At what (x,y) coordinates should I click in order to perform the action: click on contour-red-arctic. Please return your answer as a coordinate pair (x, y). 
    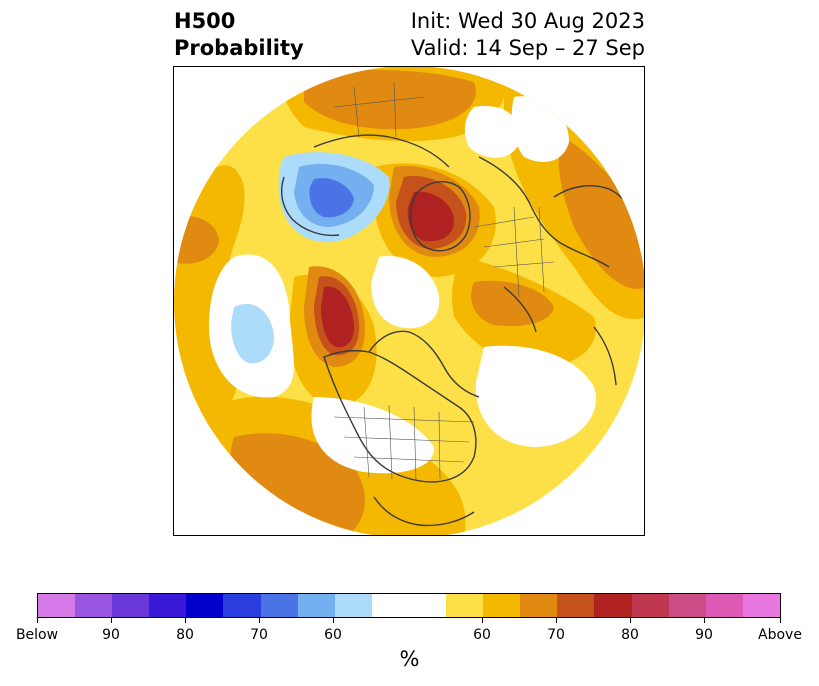
    Looking at the image, I should click on (431, 216).